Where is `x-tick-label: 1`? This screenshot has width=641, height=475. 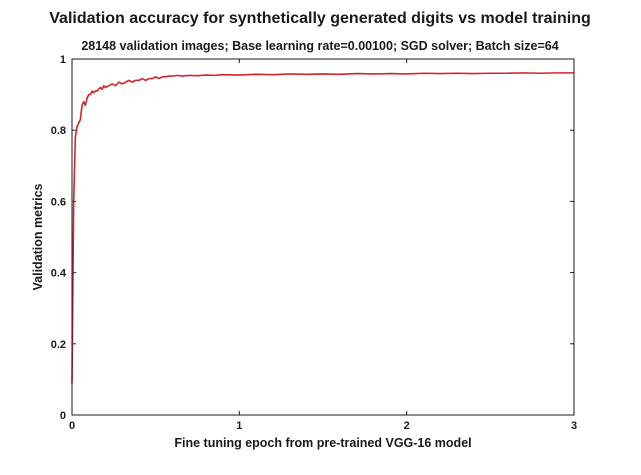
x-tick-label: 1 is located at coordinates (239, 426).